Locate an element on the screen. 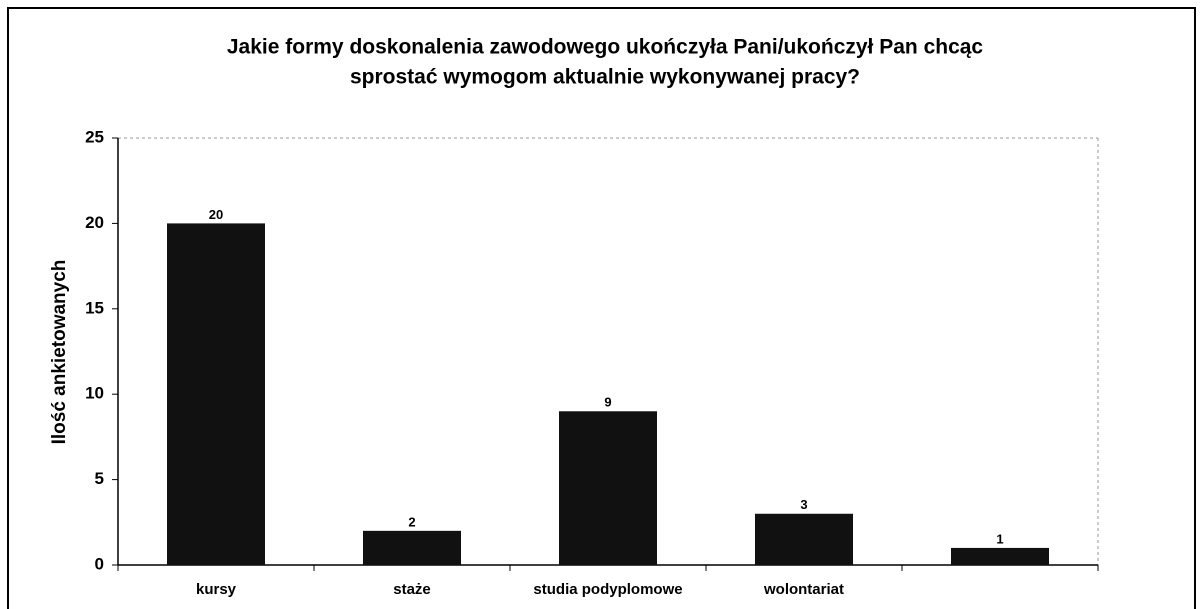  x-tick-label: staże is located at coordinates (412, 589).